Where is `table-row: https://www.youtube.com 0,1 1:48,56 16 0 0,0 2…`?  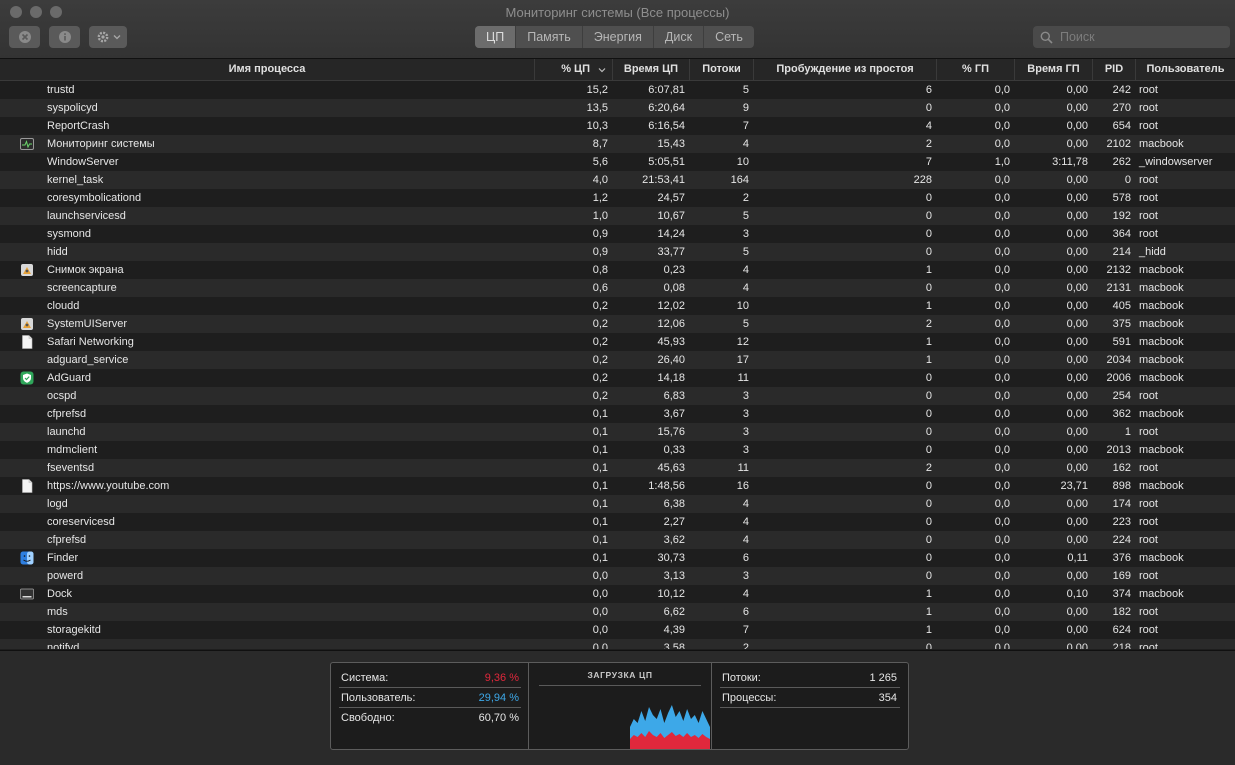
table-row: https://www.youtube.com 0,1 1:48,56 16 0 0,0 2… is located at coordinates (617, 486).